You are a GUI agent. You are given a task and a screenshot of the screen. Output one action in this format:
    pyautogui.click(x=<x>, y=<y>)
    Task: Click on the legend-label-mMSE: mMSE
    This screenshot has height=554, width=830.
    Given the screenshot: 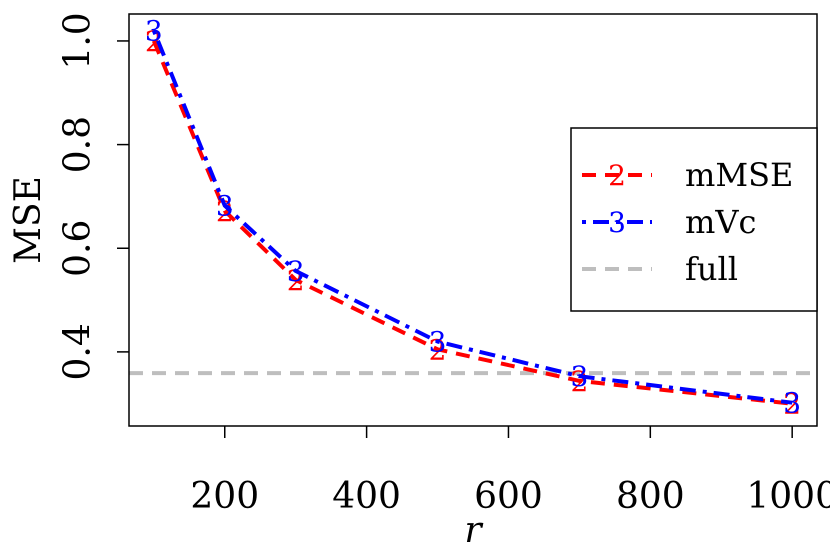 What is the action you would take?
    pyautogui.click(x=739, y=175)
    